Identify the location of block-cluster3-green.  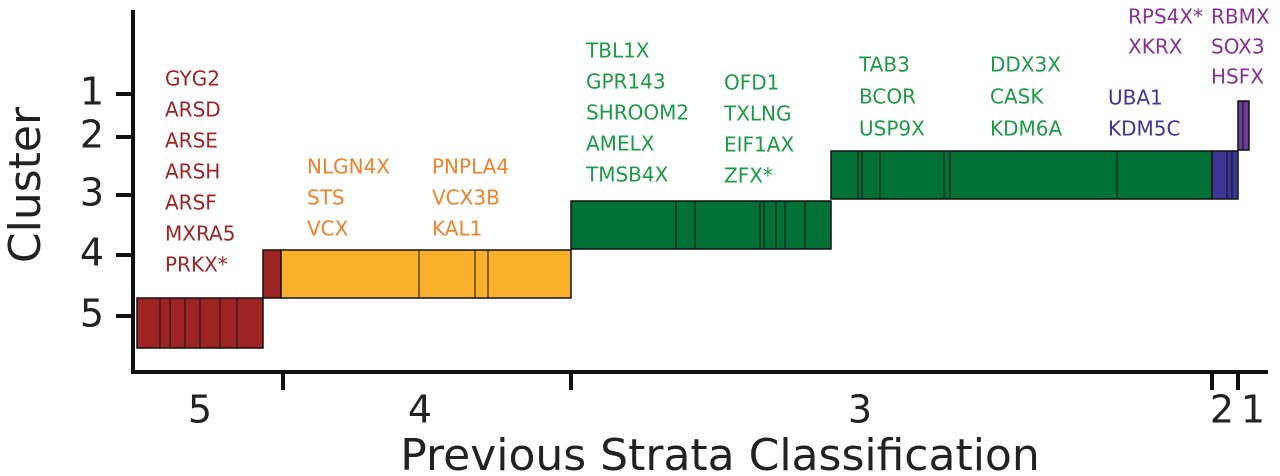
(701, 225).